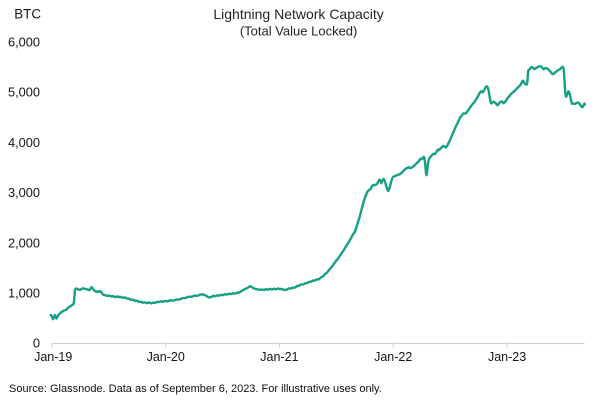 This screenshot has height=401, width=600. I want to click on svg-text: Jan-20, so click(166, 357).